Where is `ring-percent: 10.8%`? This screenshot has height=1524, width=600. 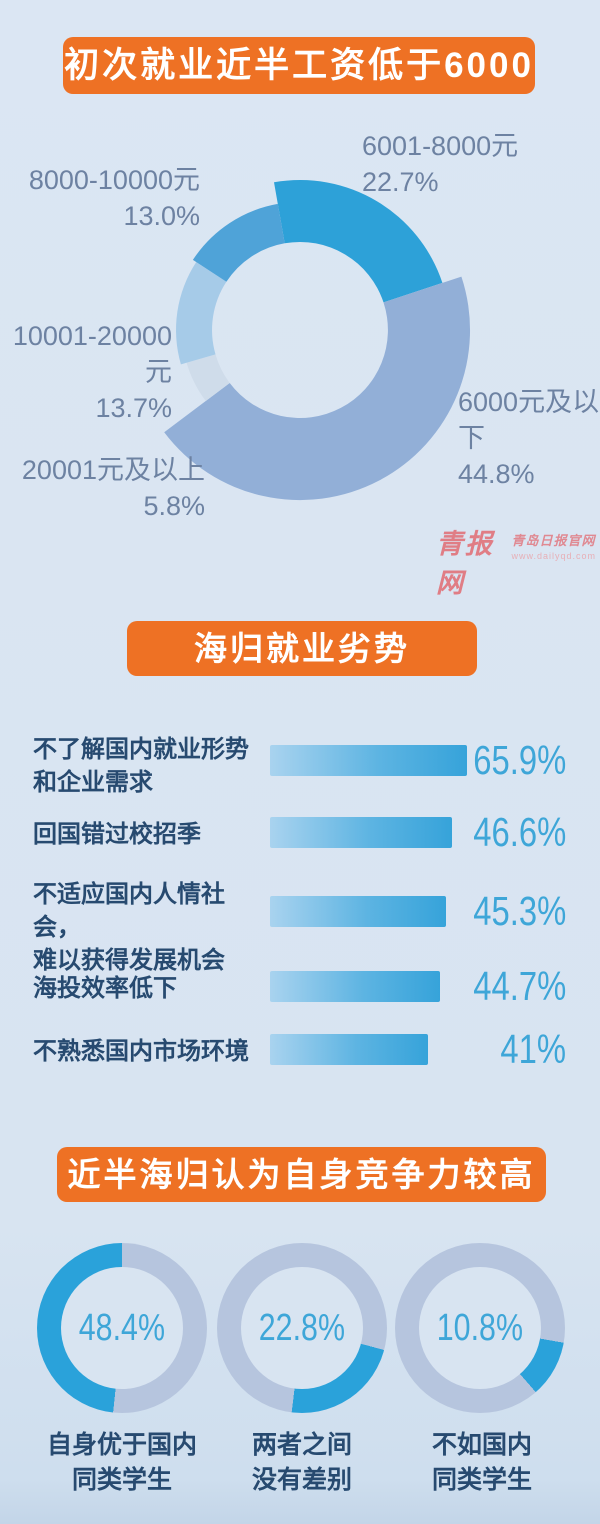
ring-percent: 10.8% is located at coordinates (480, 1328).